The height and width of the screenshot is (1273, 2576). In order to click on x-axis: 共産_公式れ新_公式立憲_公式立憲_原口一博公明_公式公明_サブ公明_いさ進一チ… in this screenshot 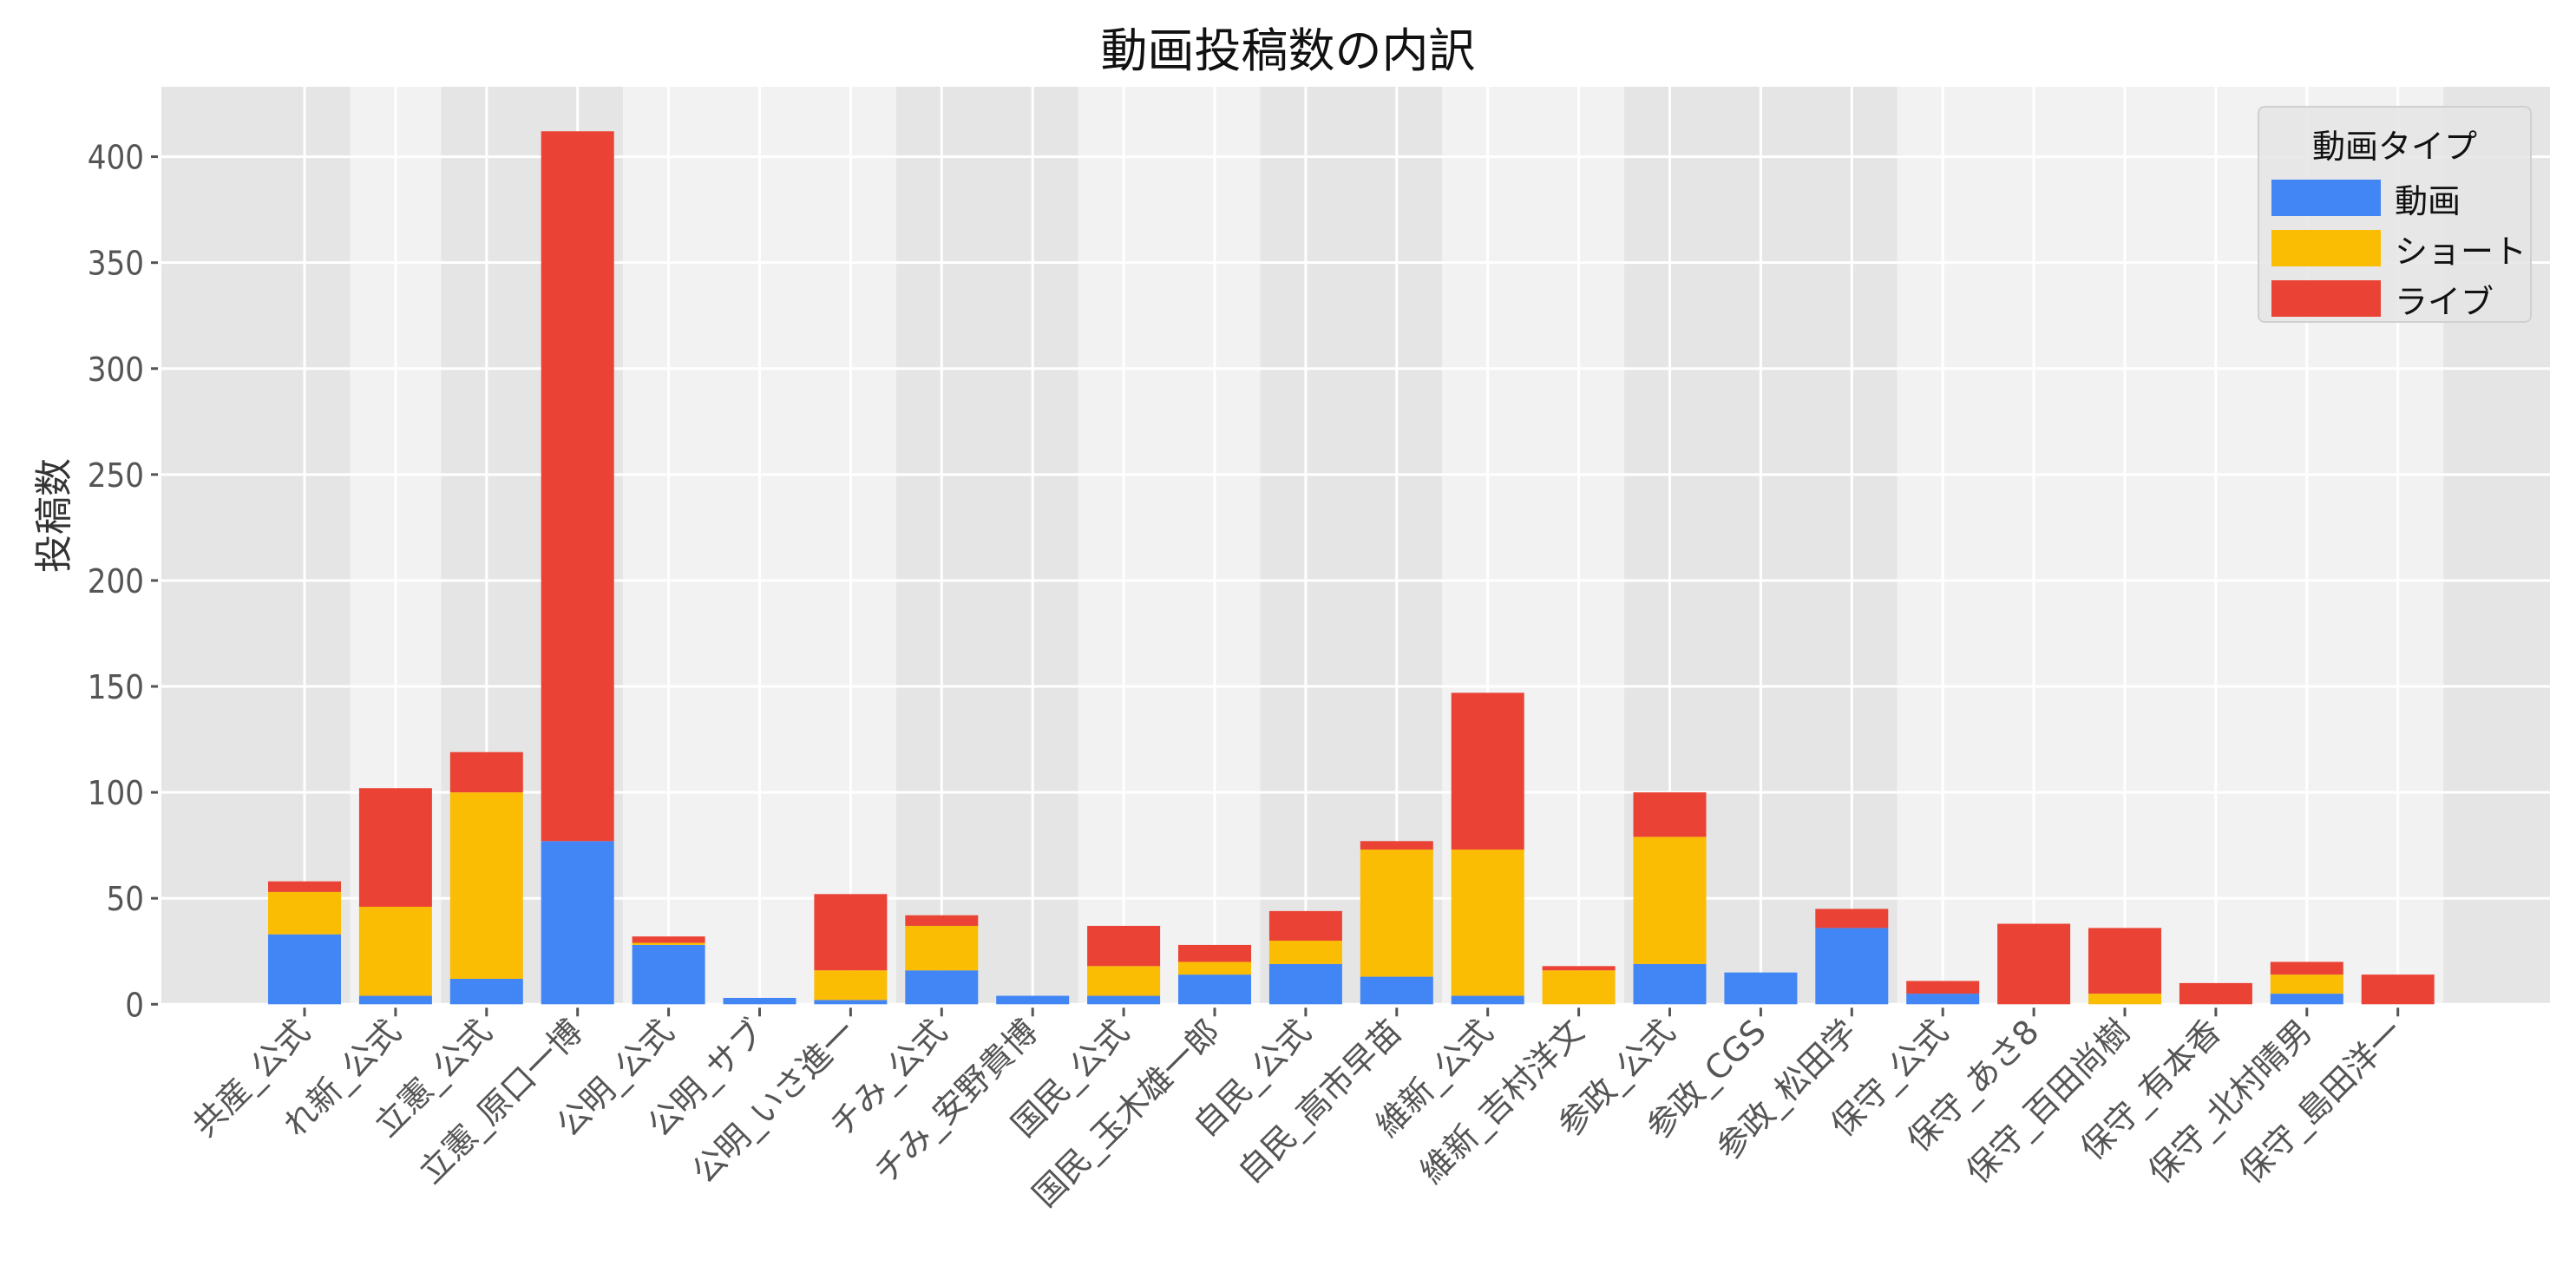, I will do `click(1297, 1110)`.